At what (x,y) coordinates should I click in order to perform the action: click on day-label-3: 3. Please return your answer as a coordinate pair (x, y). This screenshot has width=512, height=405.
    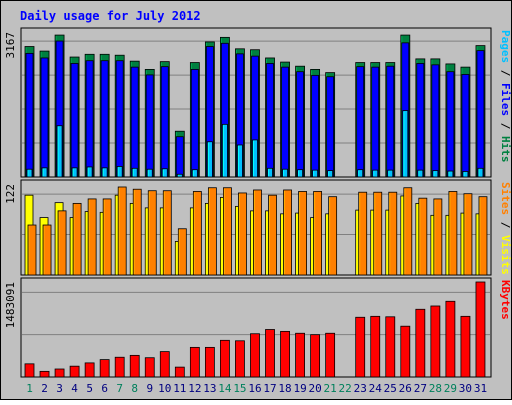
    Looking at the image, I should click on (59, 388).